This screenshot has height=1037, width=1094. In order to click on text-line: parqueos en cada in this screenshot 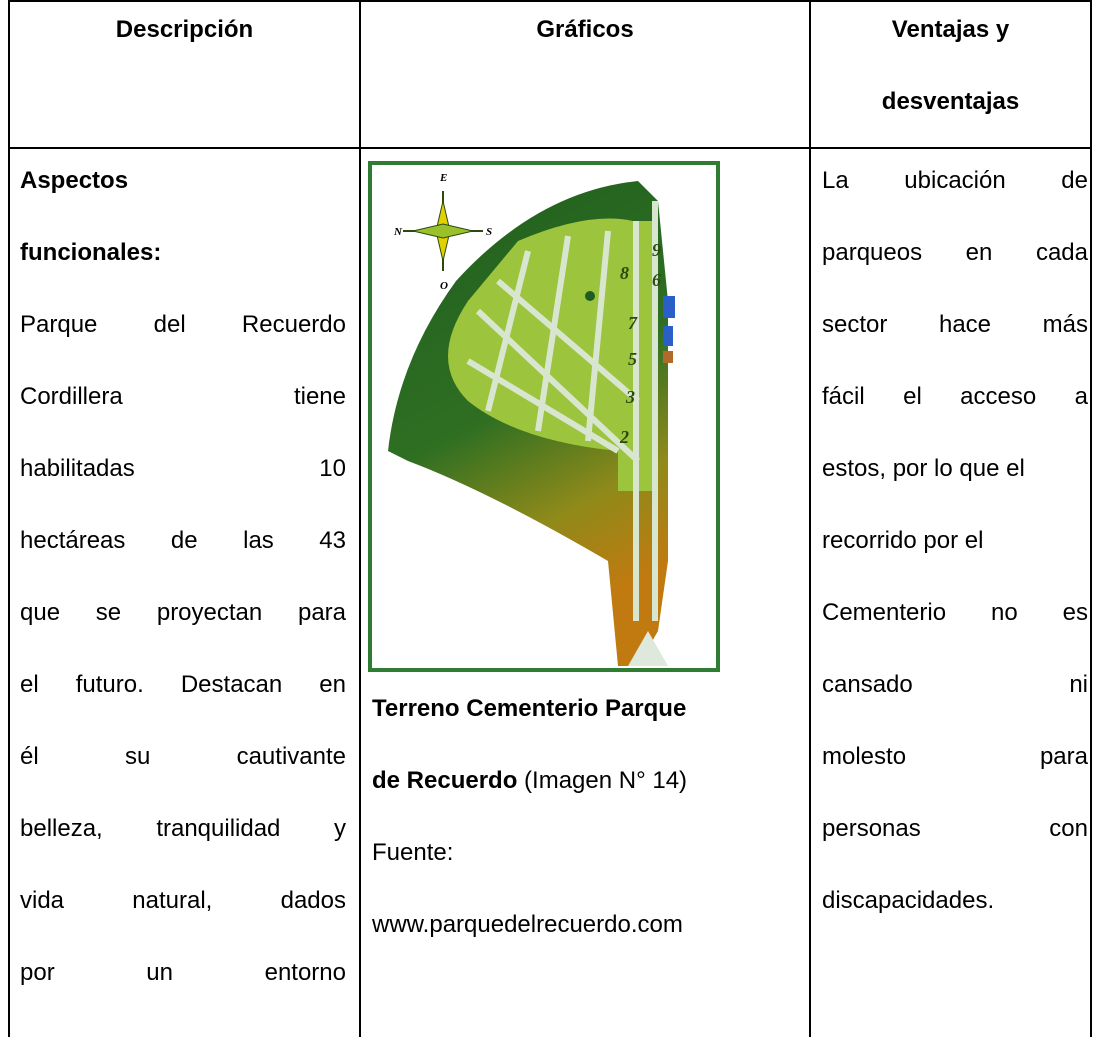, I will do `click(955, 252)`.